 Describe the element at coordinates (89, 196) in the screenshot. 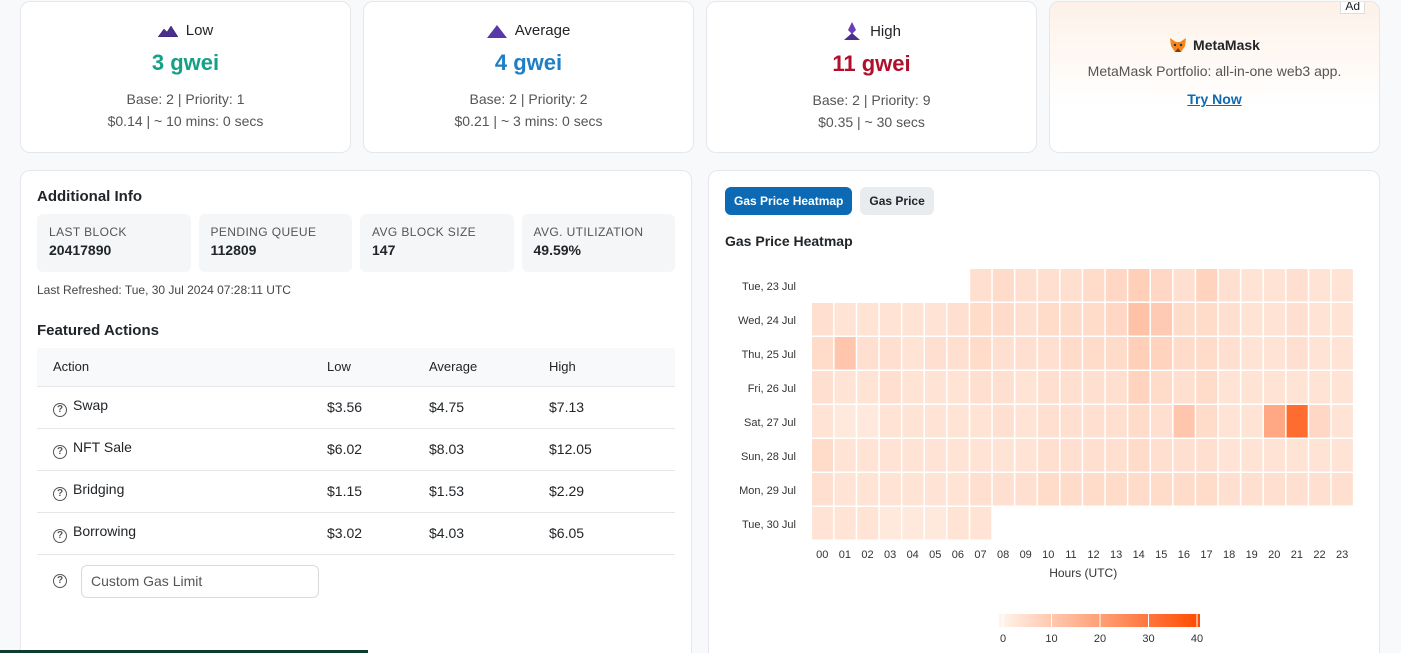

I see `additional-info-title: Additional Info` at that location.